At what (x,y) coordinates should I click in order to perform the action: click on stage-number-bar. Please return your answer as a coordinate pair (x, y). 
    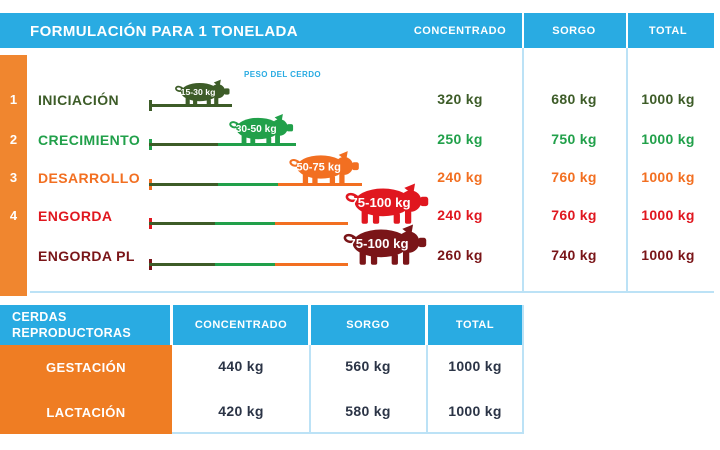
    Looking at the image, I should click on (13, 175).